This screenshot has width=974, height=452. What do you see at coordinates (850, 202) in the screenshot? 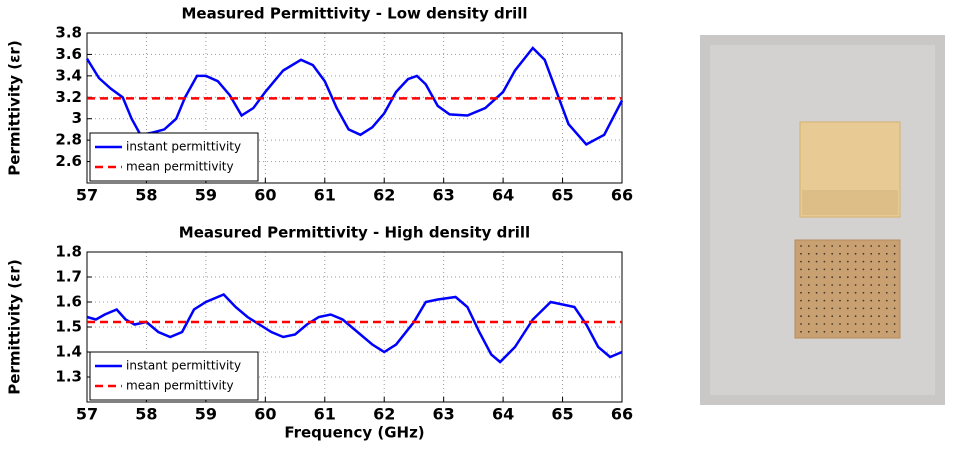
I see `sample-texture` at bounding box center [850, 202].